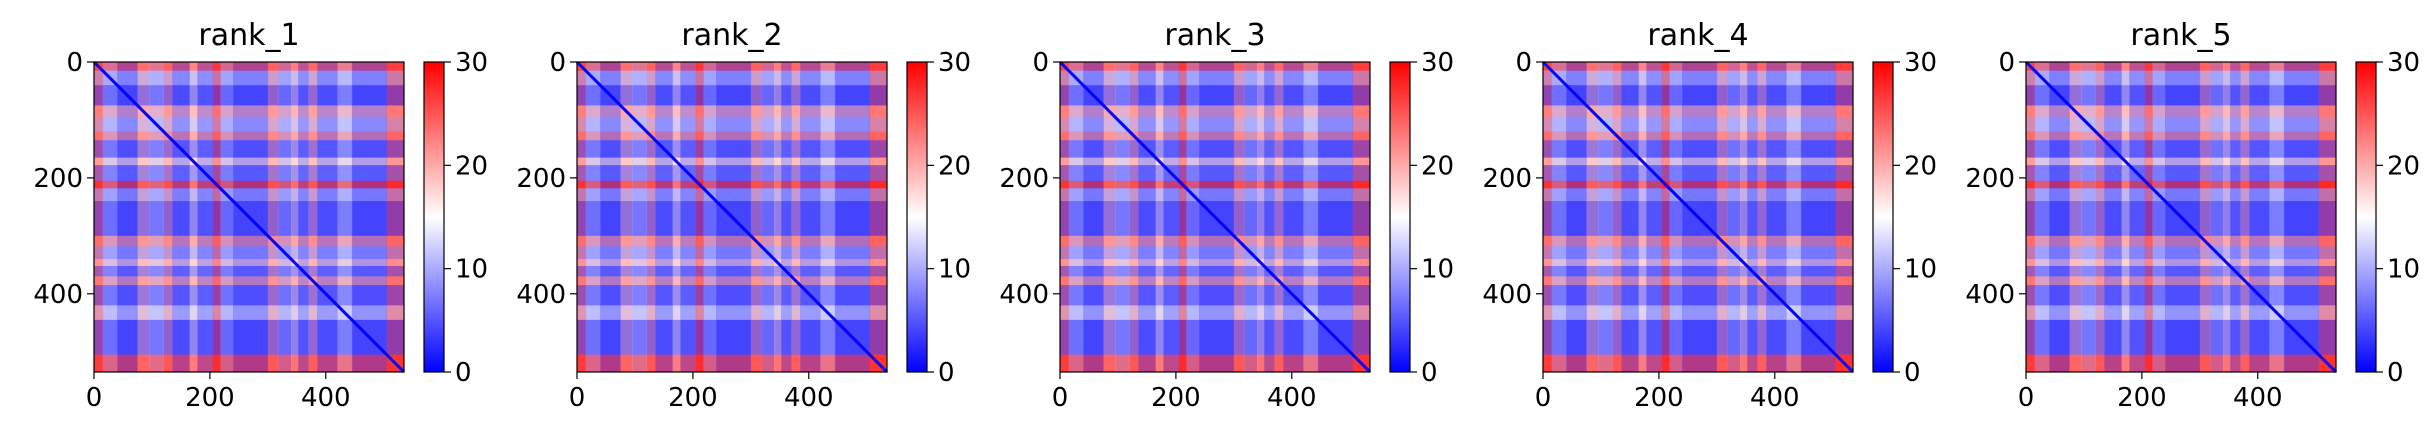 This screenshot has height=438, width=2435. Describe the element at coordinates (471, 270) in the screenshot. I see `colorbar-tick-label: 10` at that location.